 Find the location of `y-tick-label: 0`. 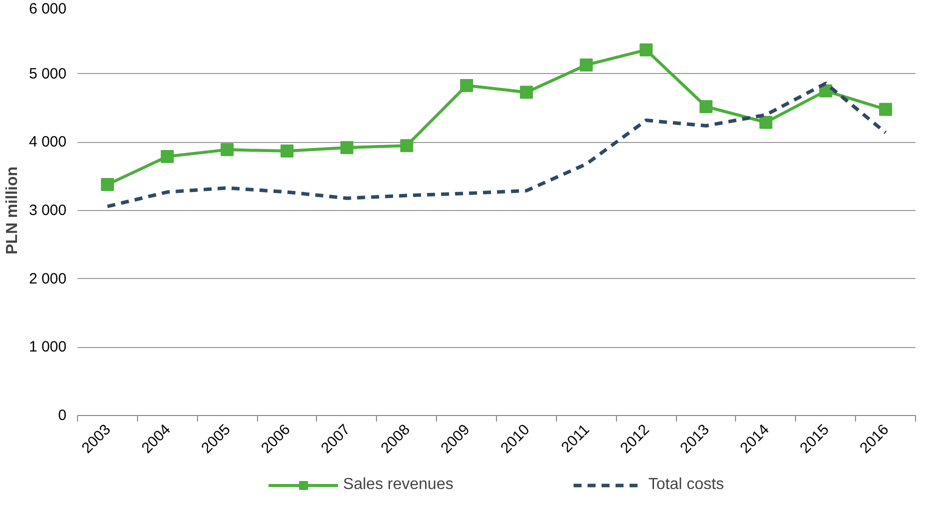

y-tick-label: 0 is located at coordinates (62, 415).